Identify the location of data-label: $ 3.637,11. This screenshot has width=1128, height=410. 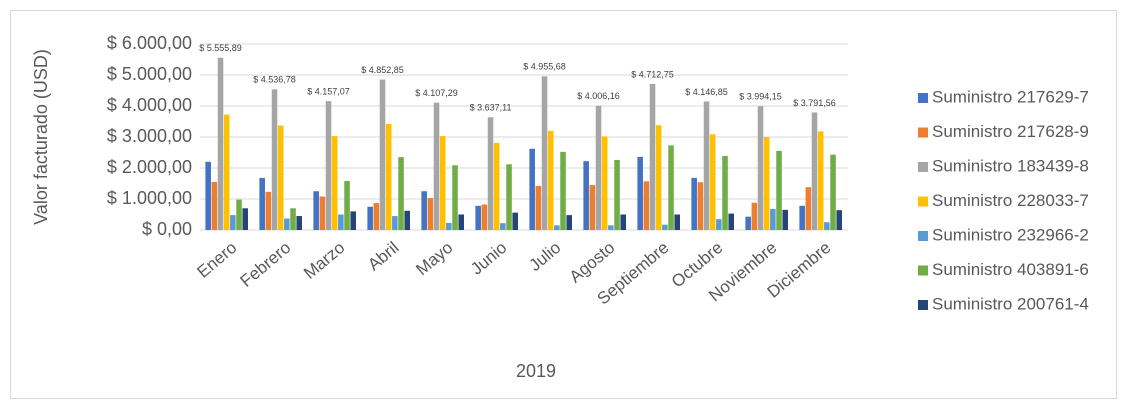
(491, 108).